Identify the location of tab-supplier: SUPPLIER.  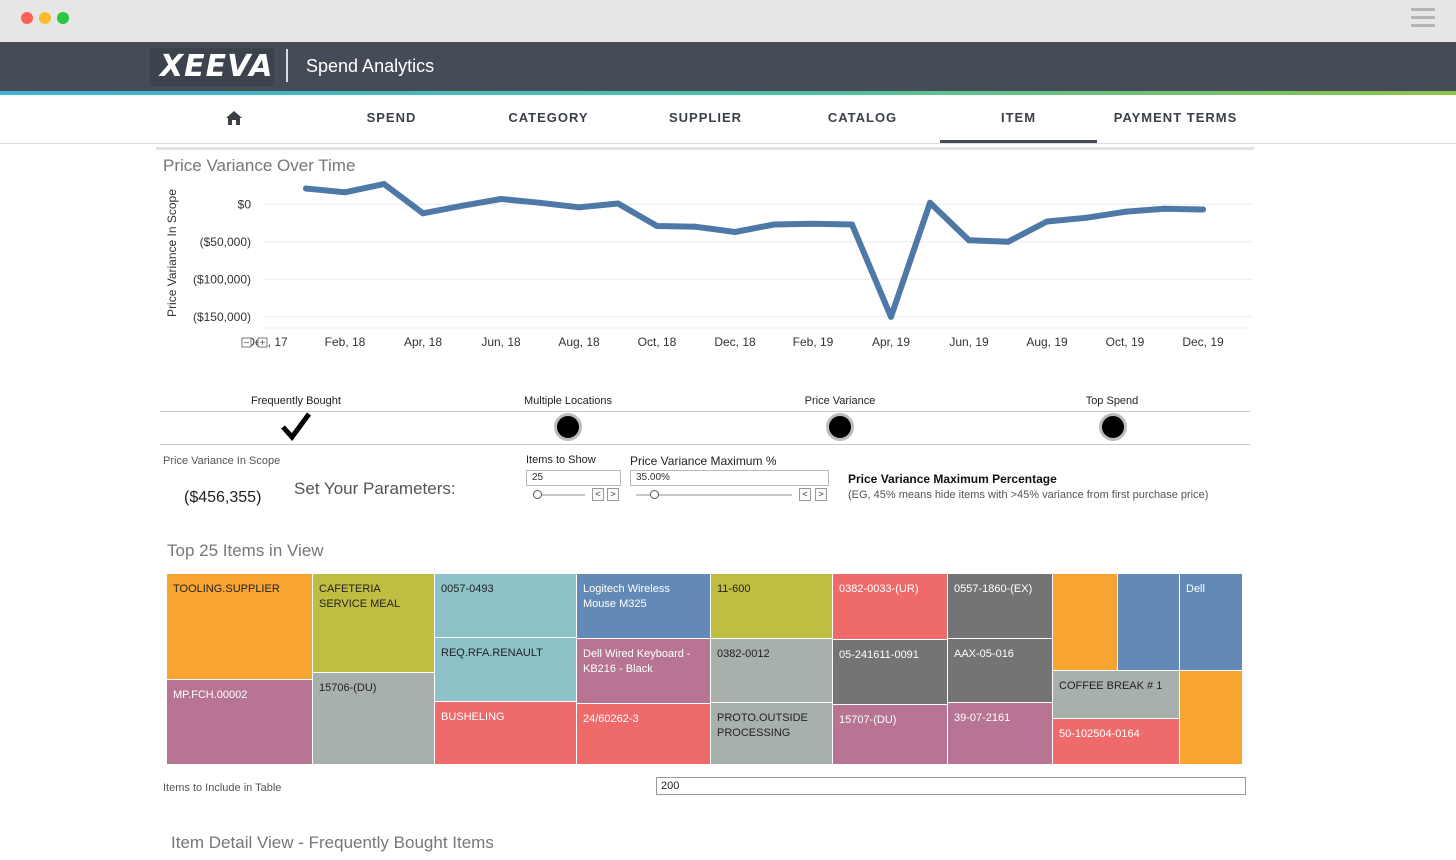
(705, 117).